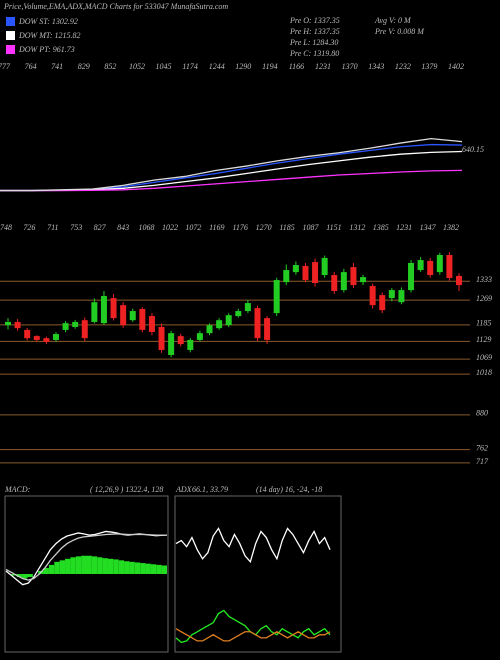 This screenshot has width=500, height=660. What do you see at coordinates (240, 227) in the screenshot?
I see `price-top-label: 1176` at bounding box center [240, 227].